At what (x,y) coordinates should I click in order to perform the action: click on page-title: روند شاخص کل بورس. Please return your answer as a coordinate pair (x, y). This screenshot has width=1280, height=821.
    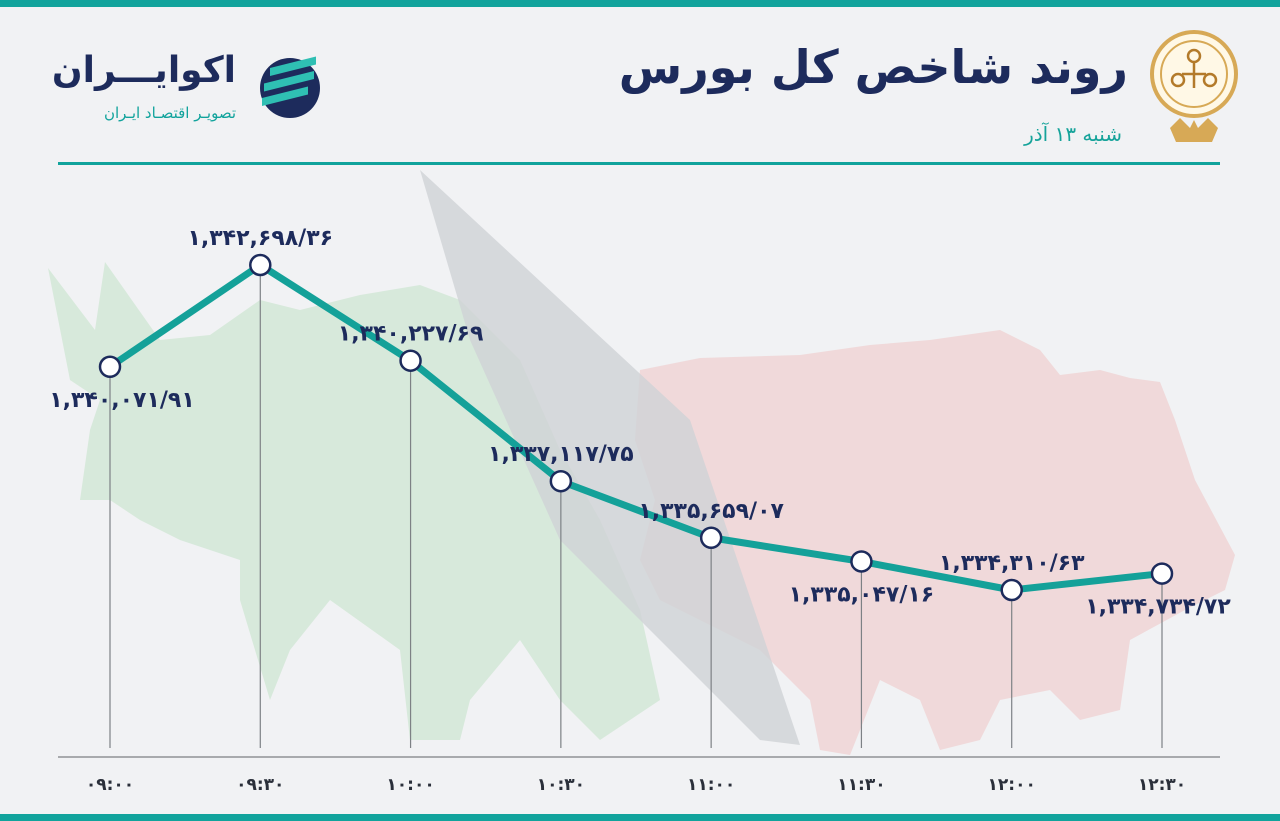
    Looking at the image, I should click on (873, 67).